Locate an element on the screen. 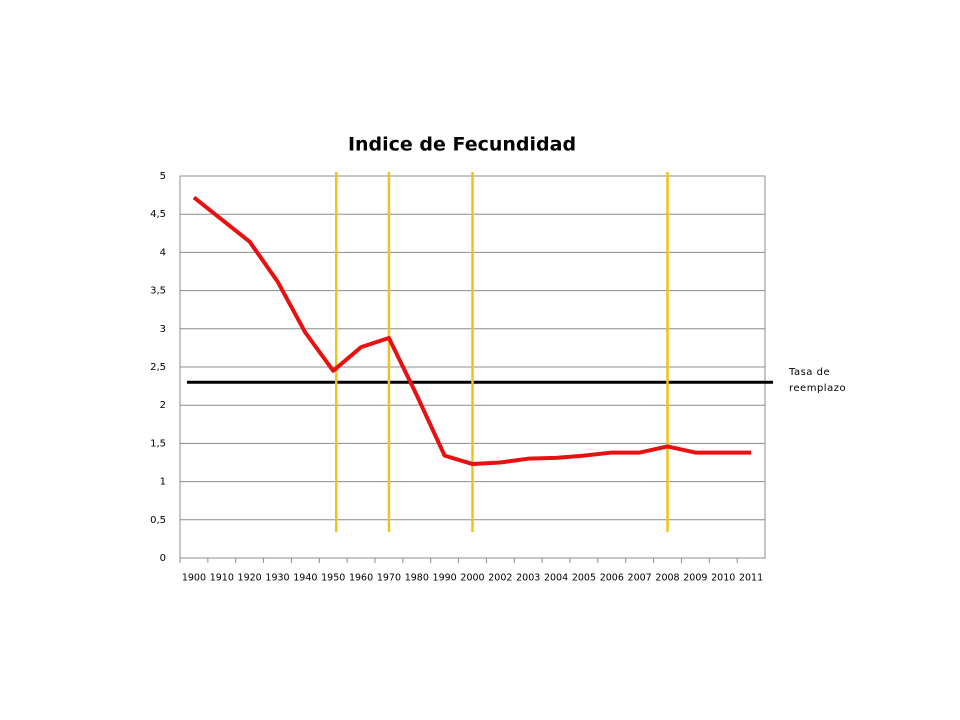 This screenshot has height=720, width=960. x-tick-label: 2009 is located at coordinates (695, 578).